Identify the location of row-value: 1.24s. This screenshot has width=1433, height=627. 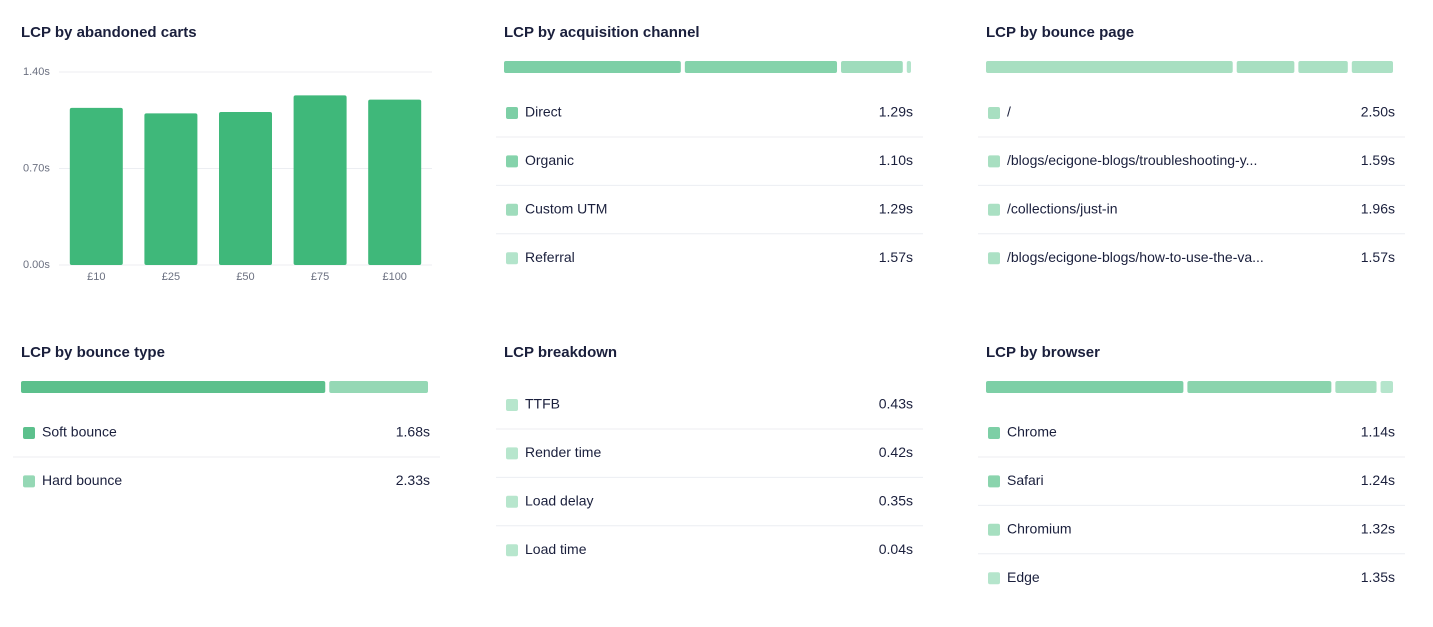
(1378, 480).